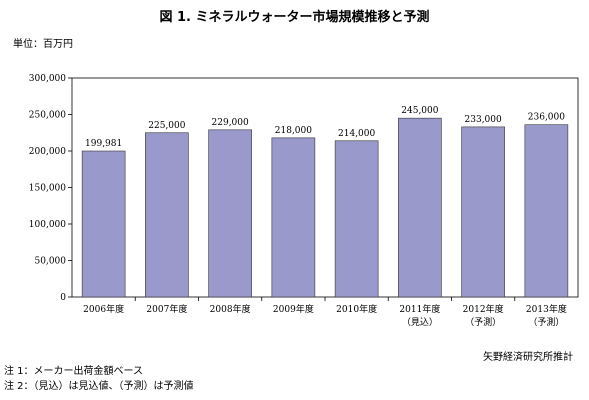 This screenshot has width=589, height=400. Describe the element at coordinates (419, 309) in the screenshot. I see `x-tick-label: 2011年度` at that location.